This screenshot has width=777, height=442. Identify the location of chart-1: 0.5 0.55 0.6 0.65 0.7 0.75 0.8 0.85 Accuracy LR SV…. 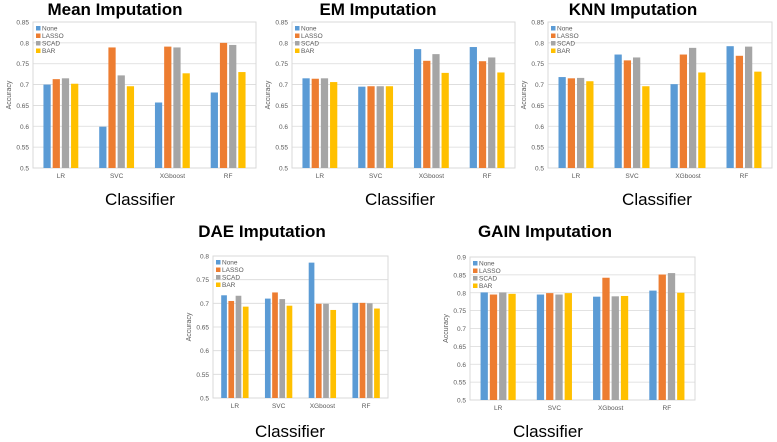
(390, 100).